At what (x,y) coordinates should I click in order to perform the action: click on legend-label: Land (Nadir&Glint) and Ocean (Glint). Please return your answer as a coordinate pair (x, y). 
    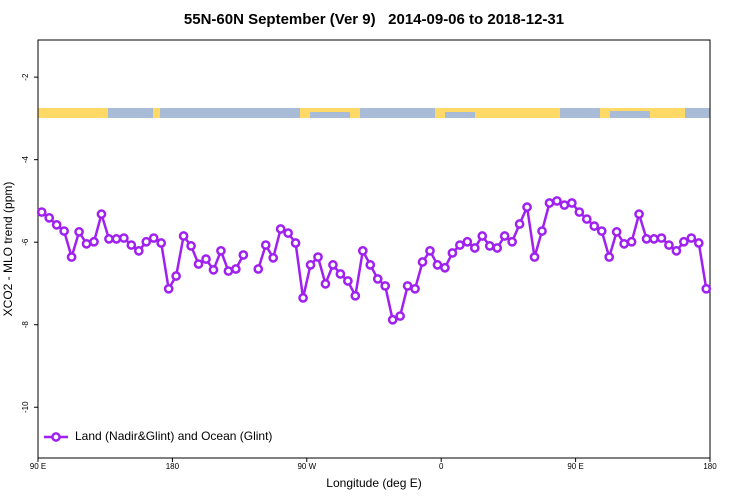
    Looking at the image, I should click on (173, 436).